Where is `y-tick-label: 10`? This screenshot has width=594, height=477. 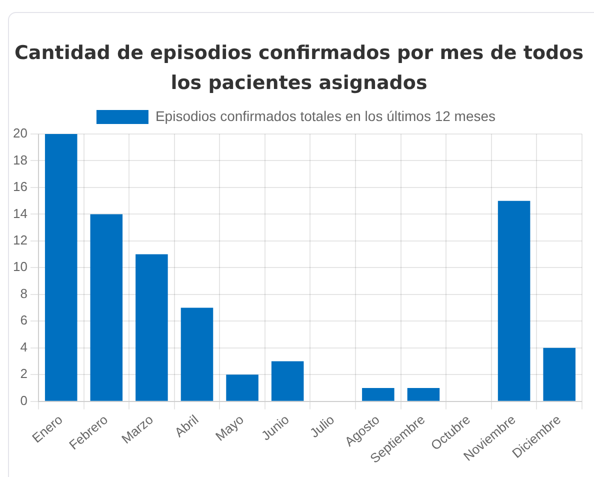 y-tick-label: 10 is located at coordinates (20, 266).